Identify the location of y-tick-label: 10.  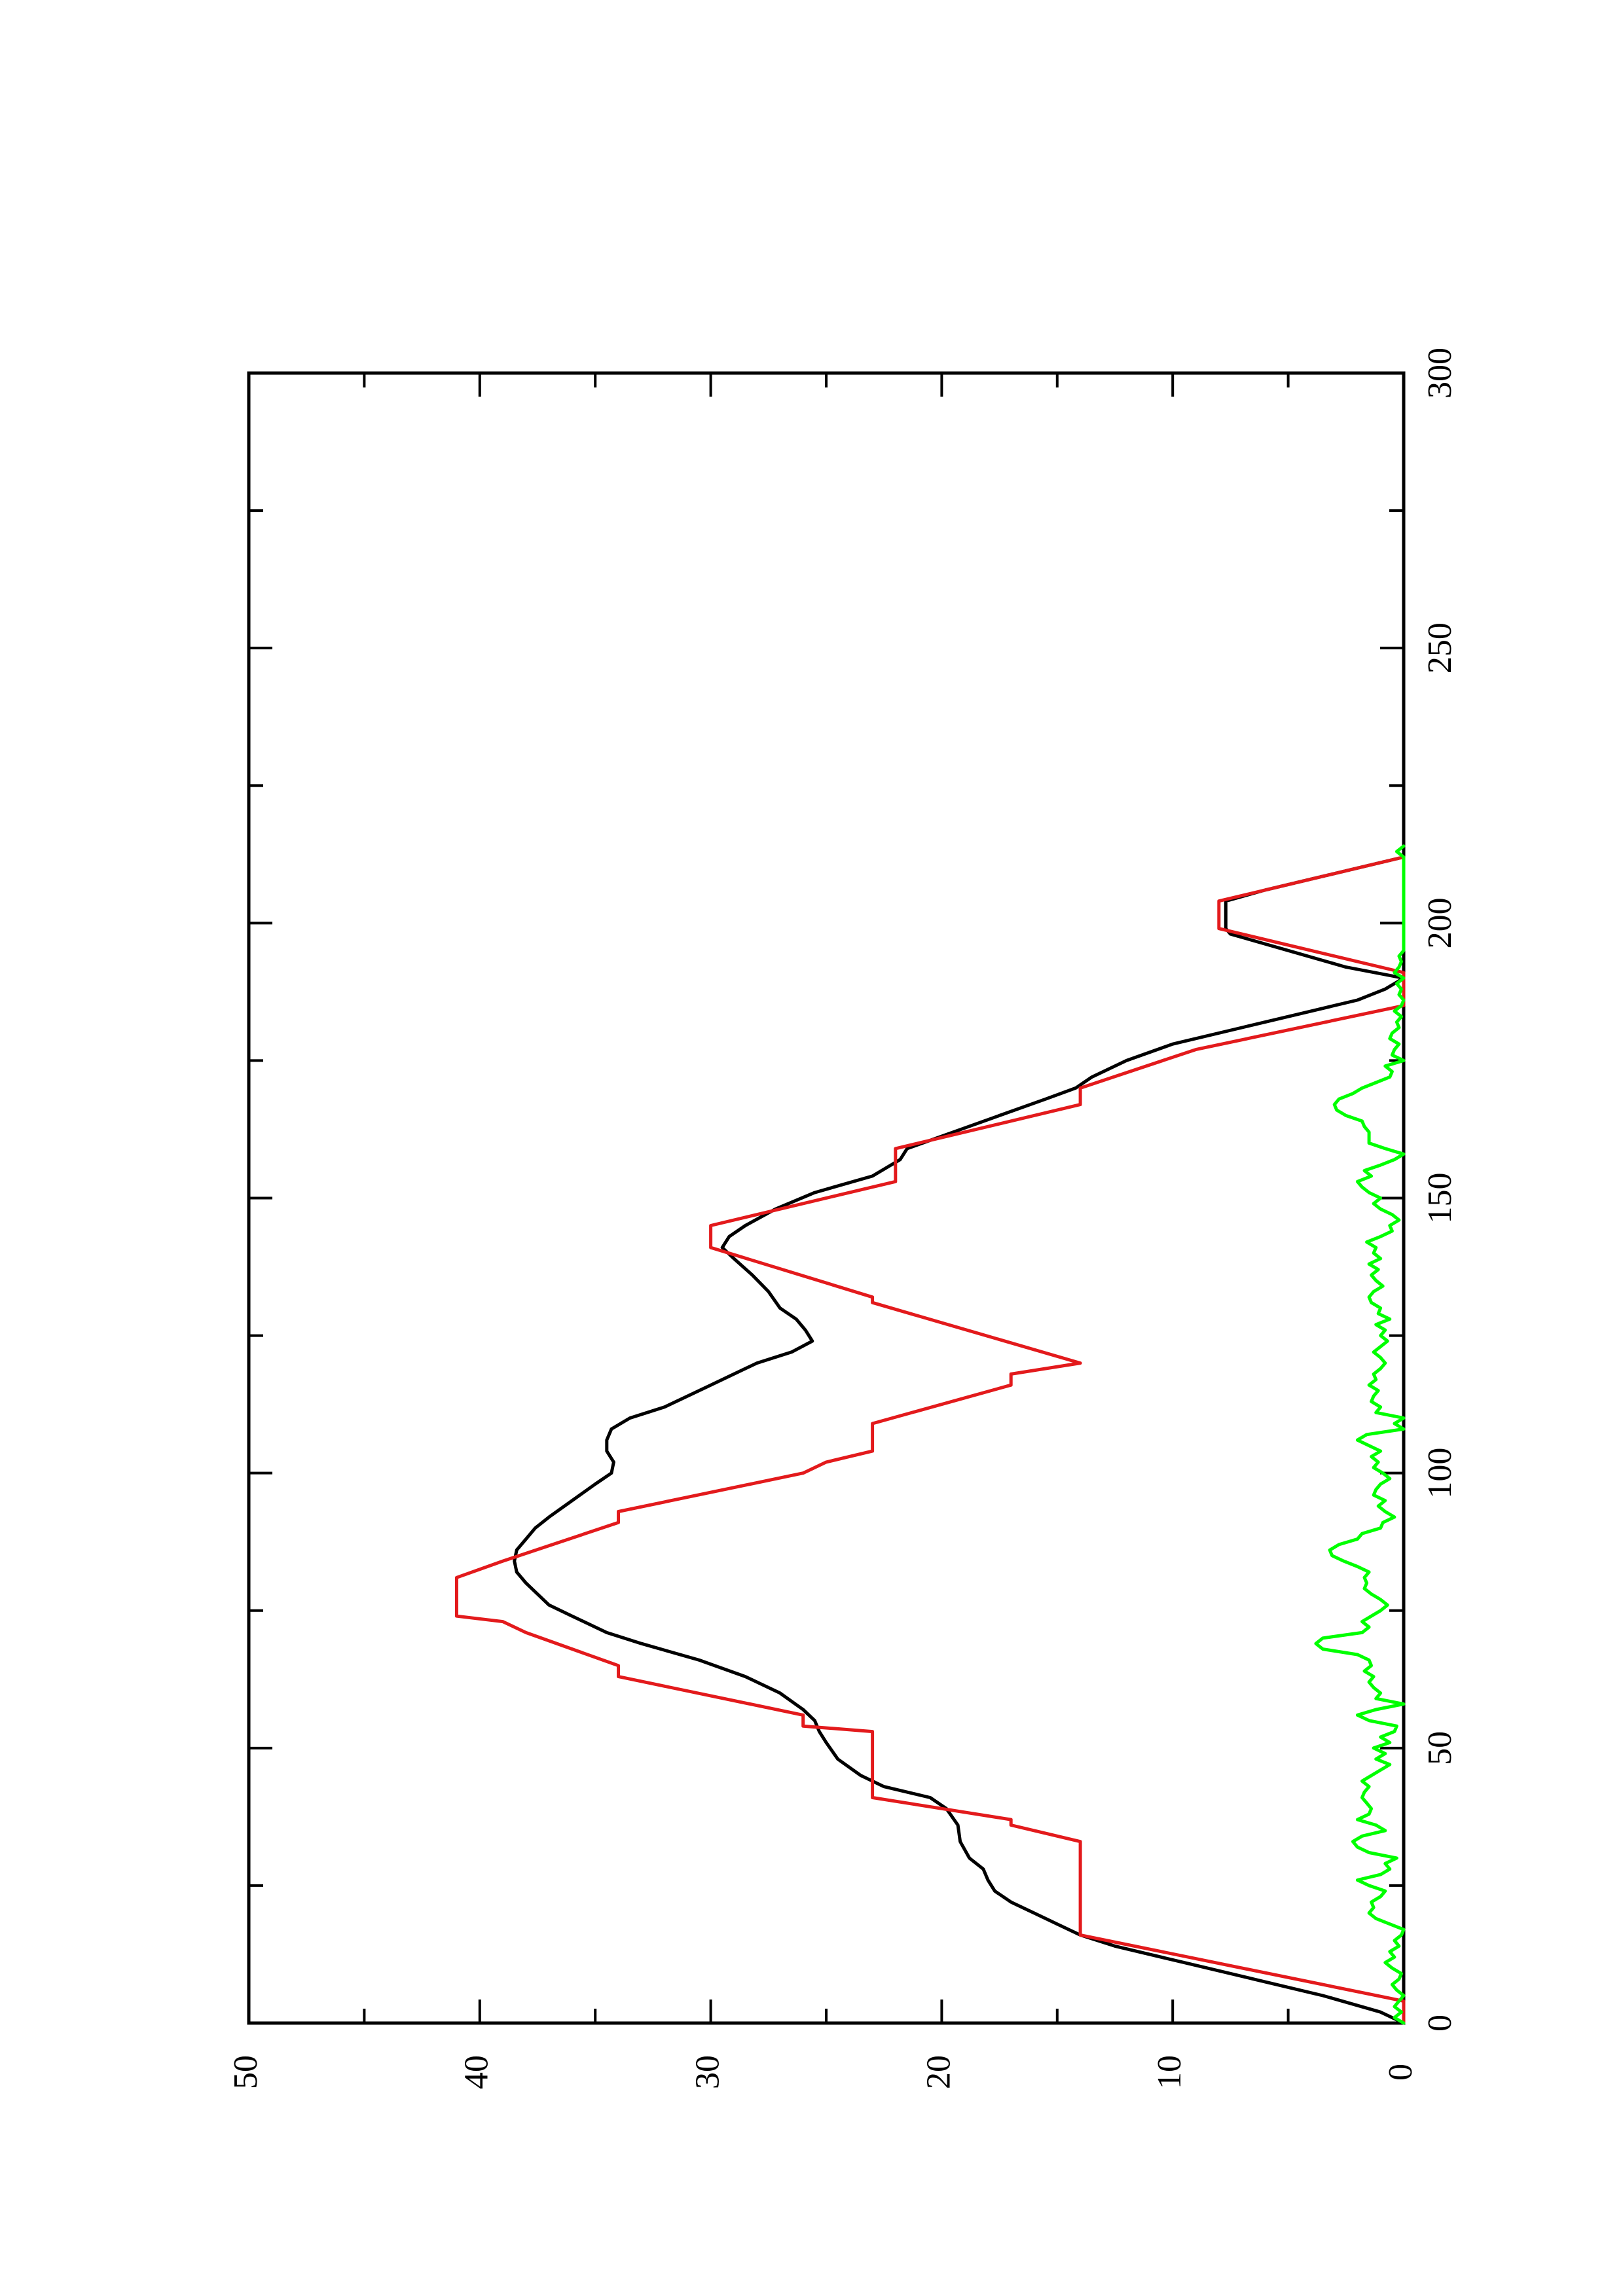
(1169, 2072).